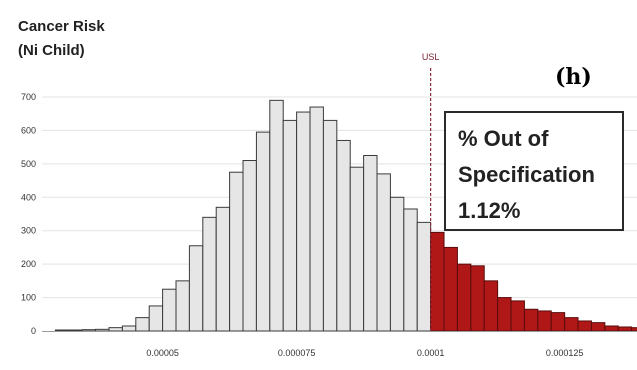  I want to click on annotation-box, so click(534, 171).